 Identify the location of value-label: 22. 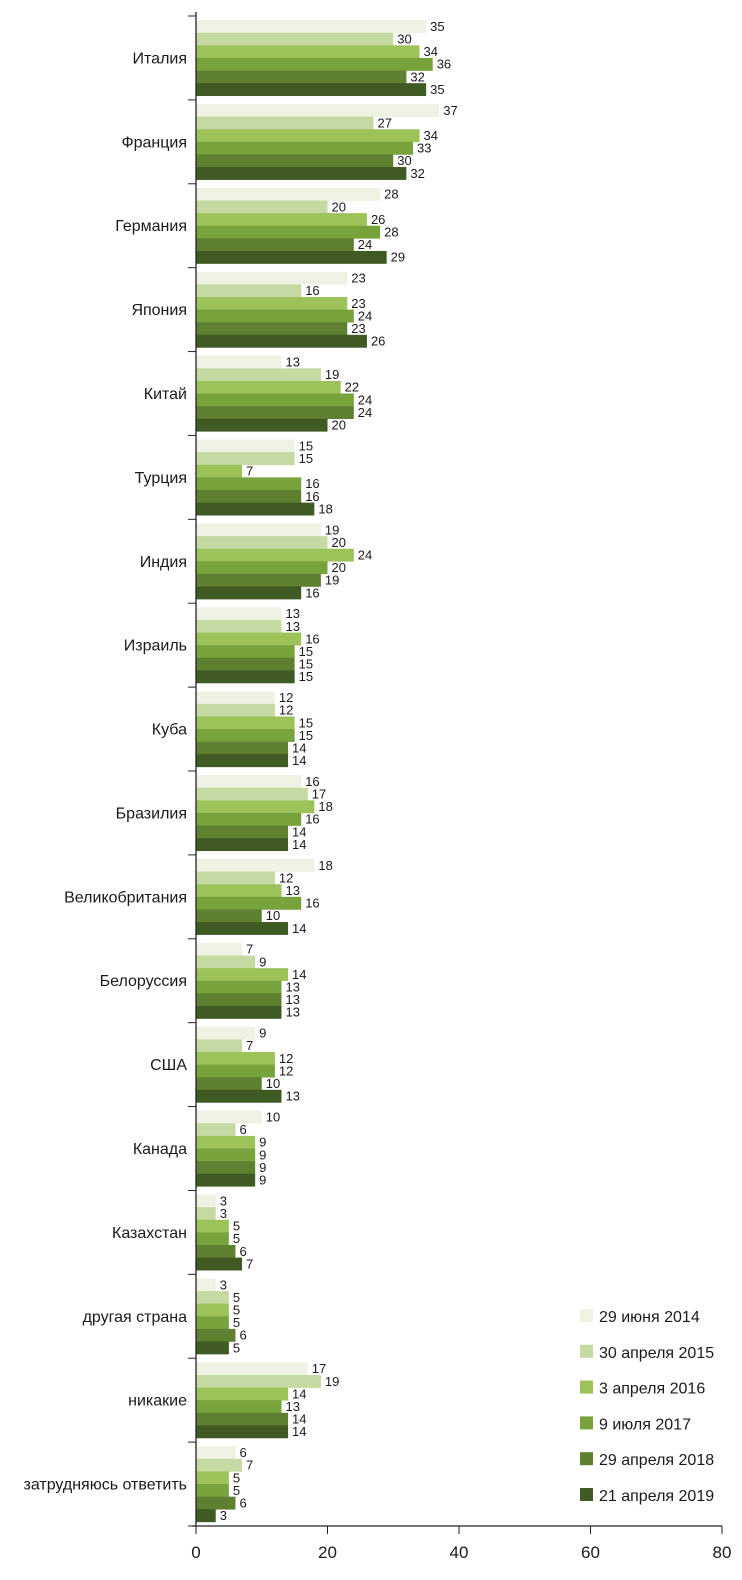
(352, 387).